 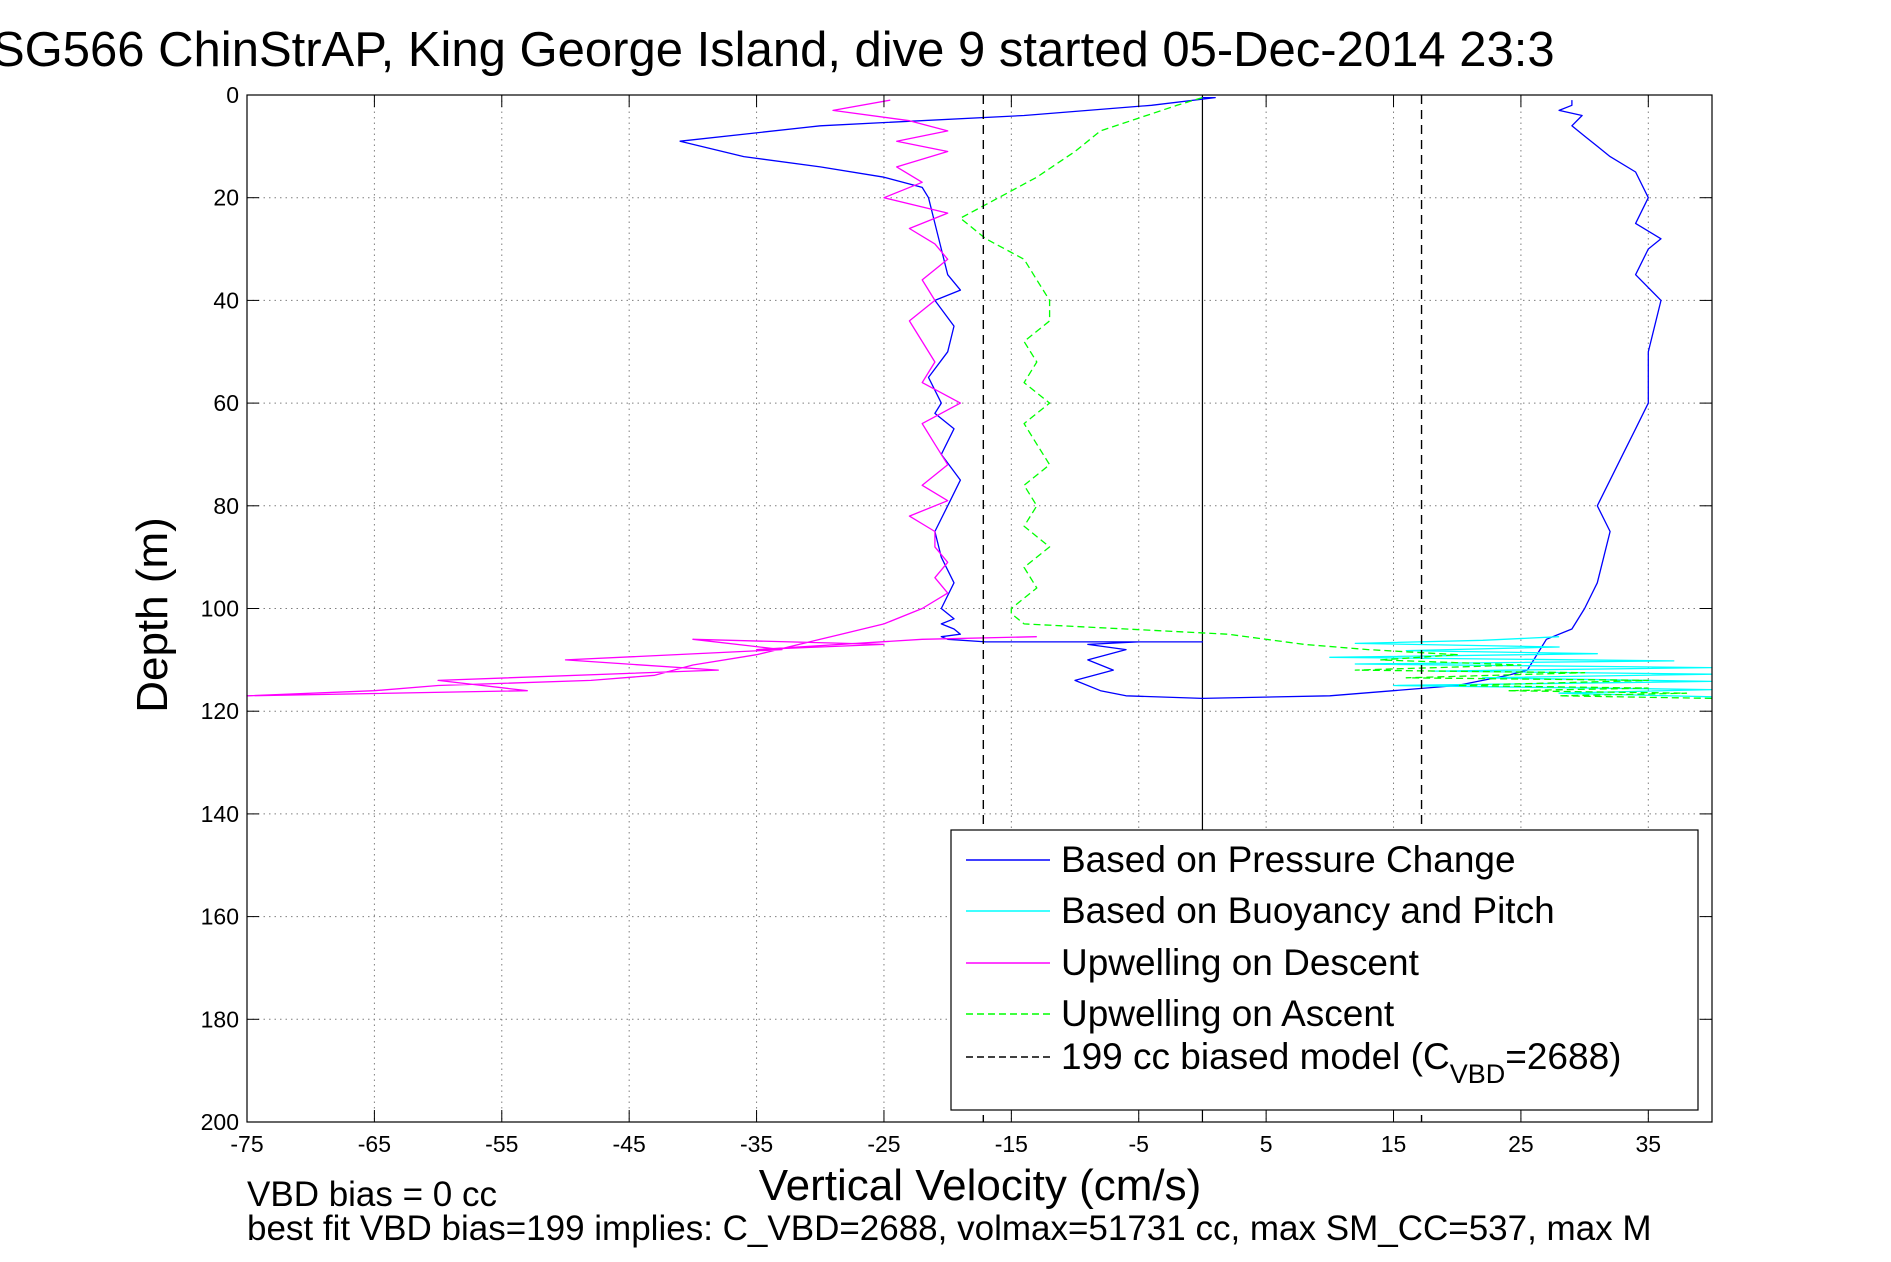 I want to click on y-tick-label: 60, so click(x=226, y=403).